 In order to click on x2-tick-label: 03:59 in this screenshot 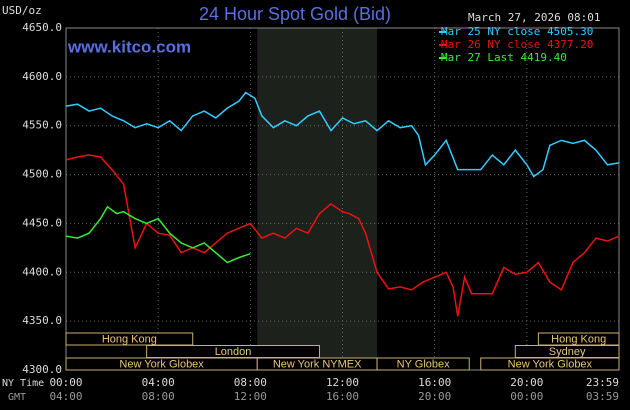, I will do `click(602, 396)`.